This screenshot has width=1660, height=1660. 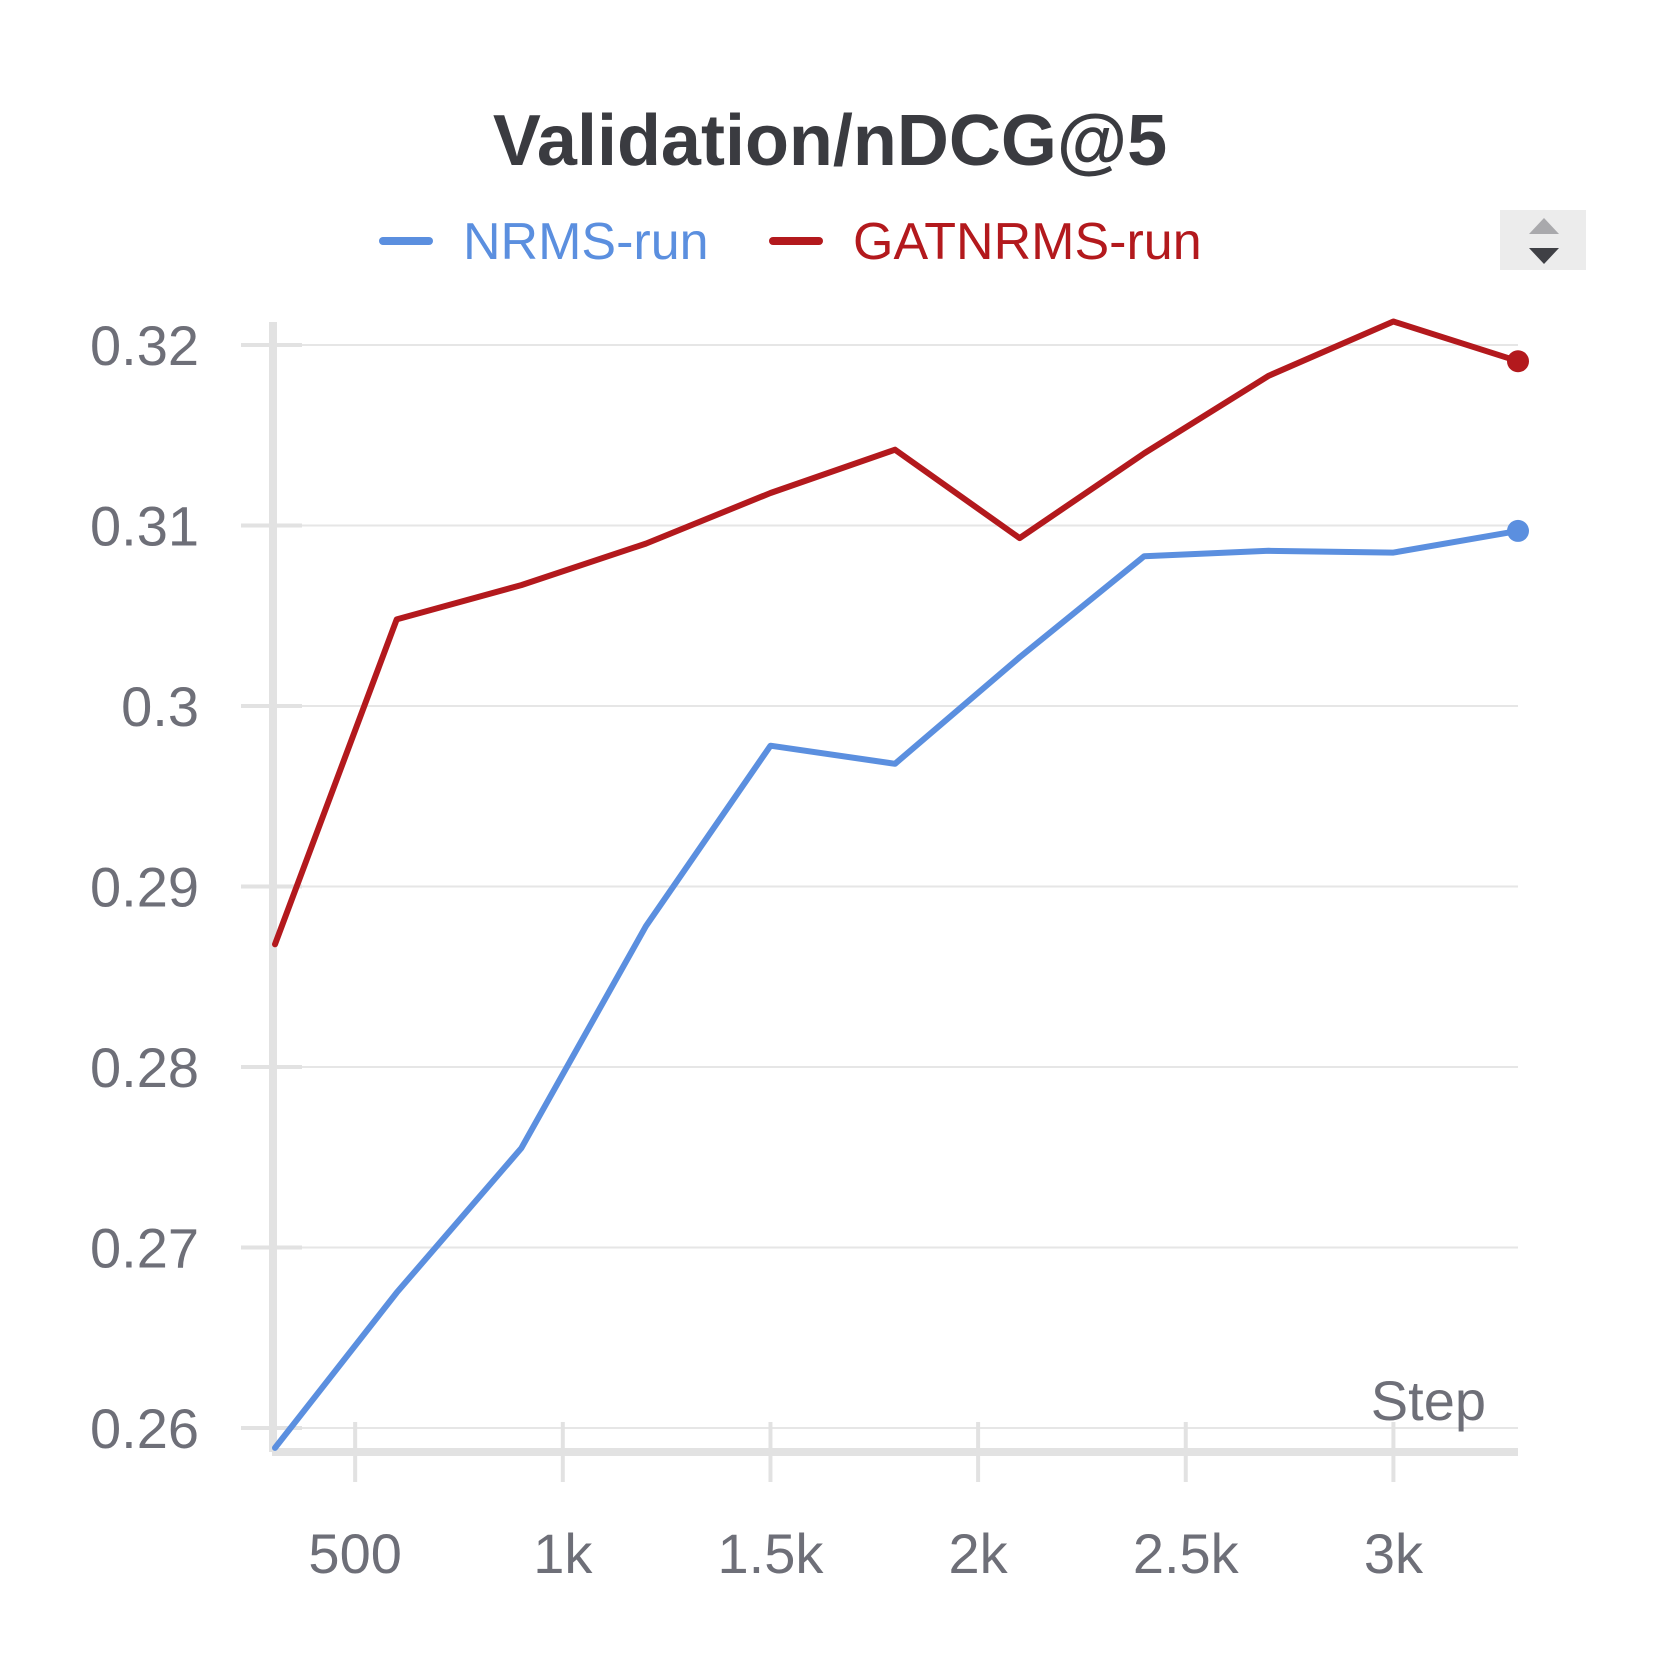 What do you see at coordinates (1518, 361) in the screenshot?
I see `series-end-point-gatnrms-run` at bounding box center [1518, 361].